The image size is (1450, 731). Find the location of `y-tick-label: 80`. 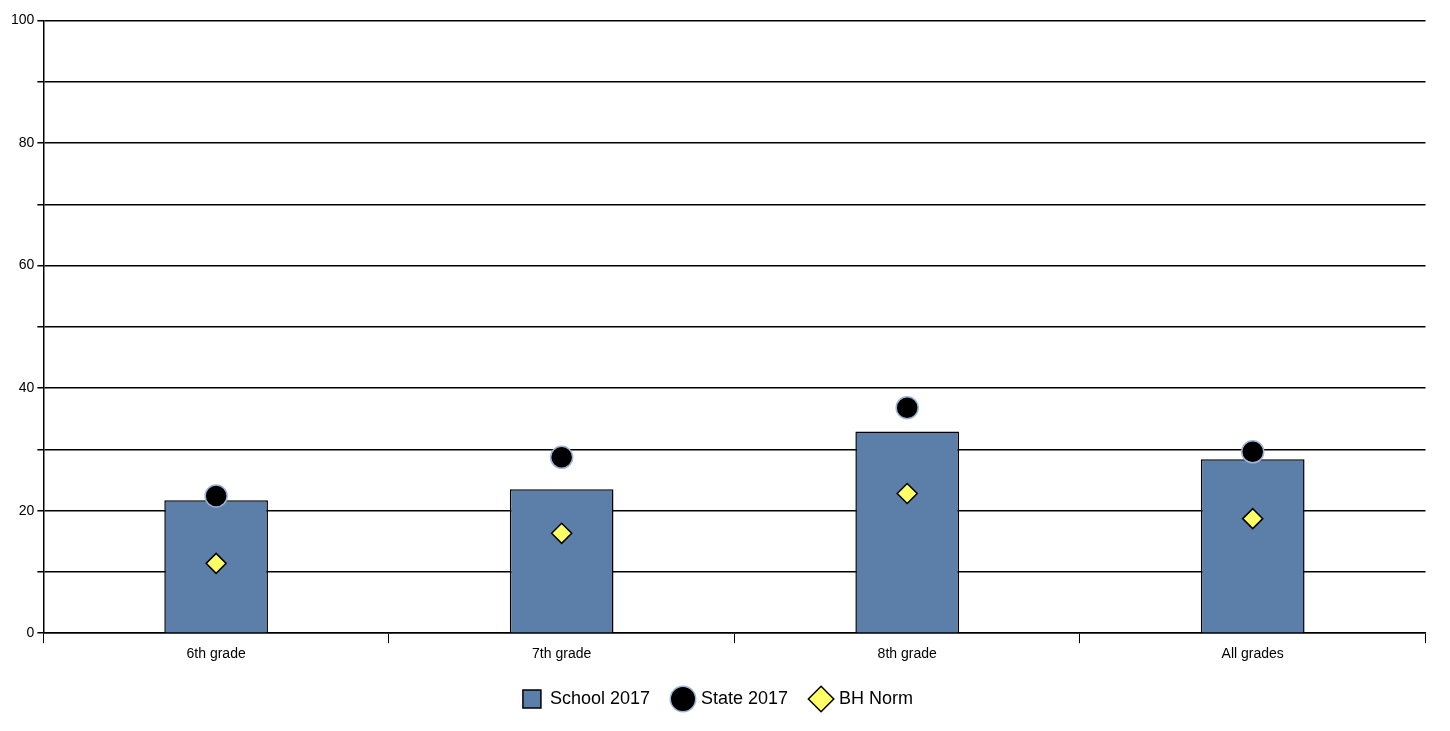

y-tick-label: 80 is located at coordinates (26, 141).